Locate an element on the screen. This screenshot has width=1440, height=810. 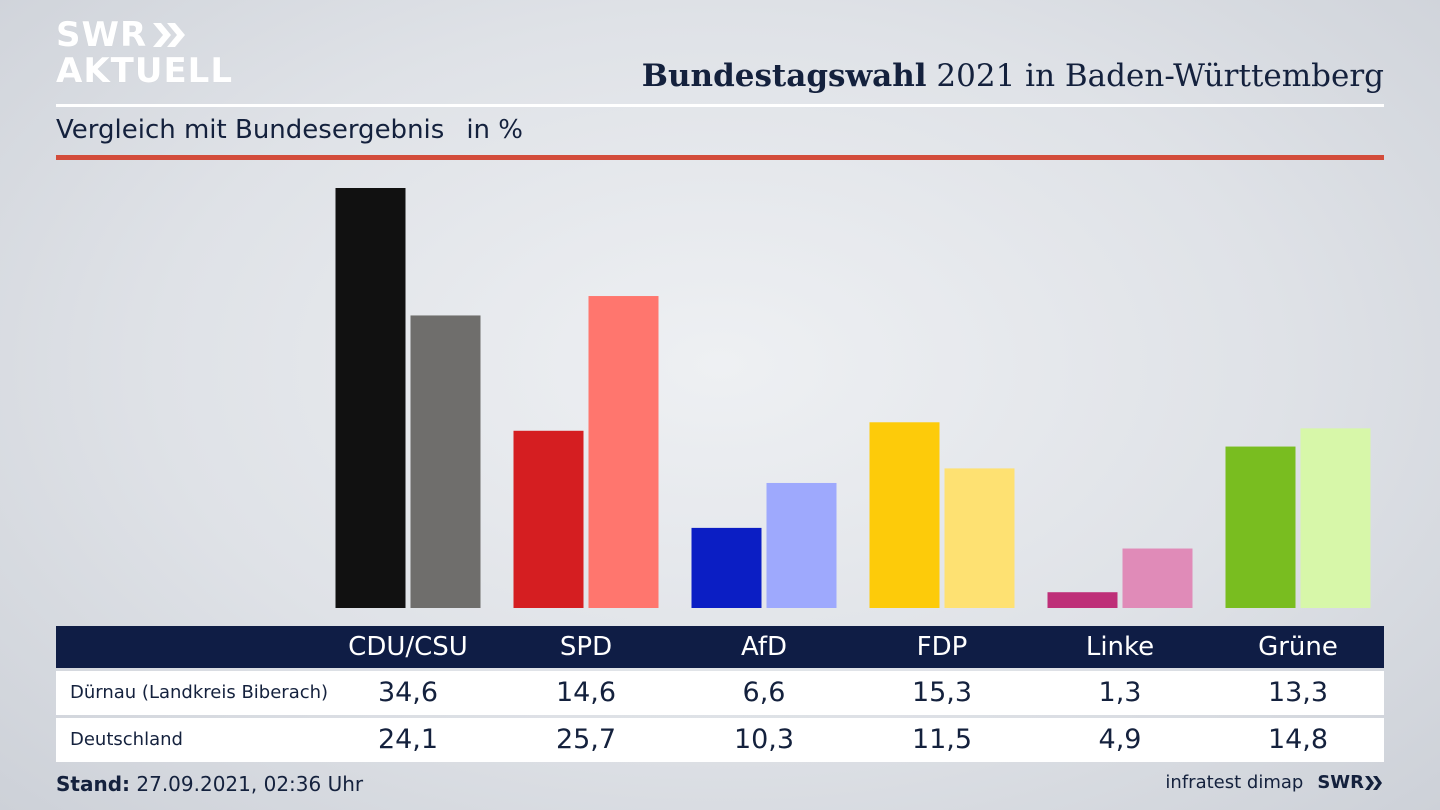
logo-line1: SWR is located at coordinates (102, 35).